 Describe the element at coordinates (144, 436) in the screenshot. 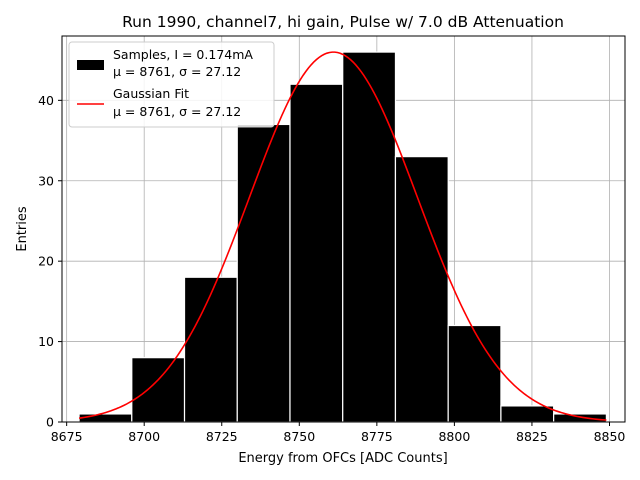

I see `x-tick-label: 8700` at that location.